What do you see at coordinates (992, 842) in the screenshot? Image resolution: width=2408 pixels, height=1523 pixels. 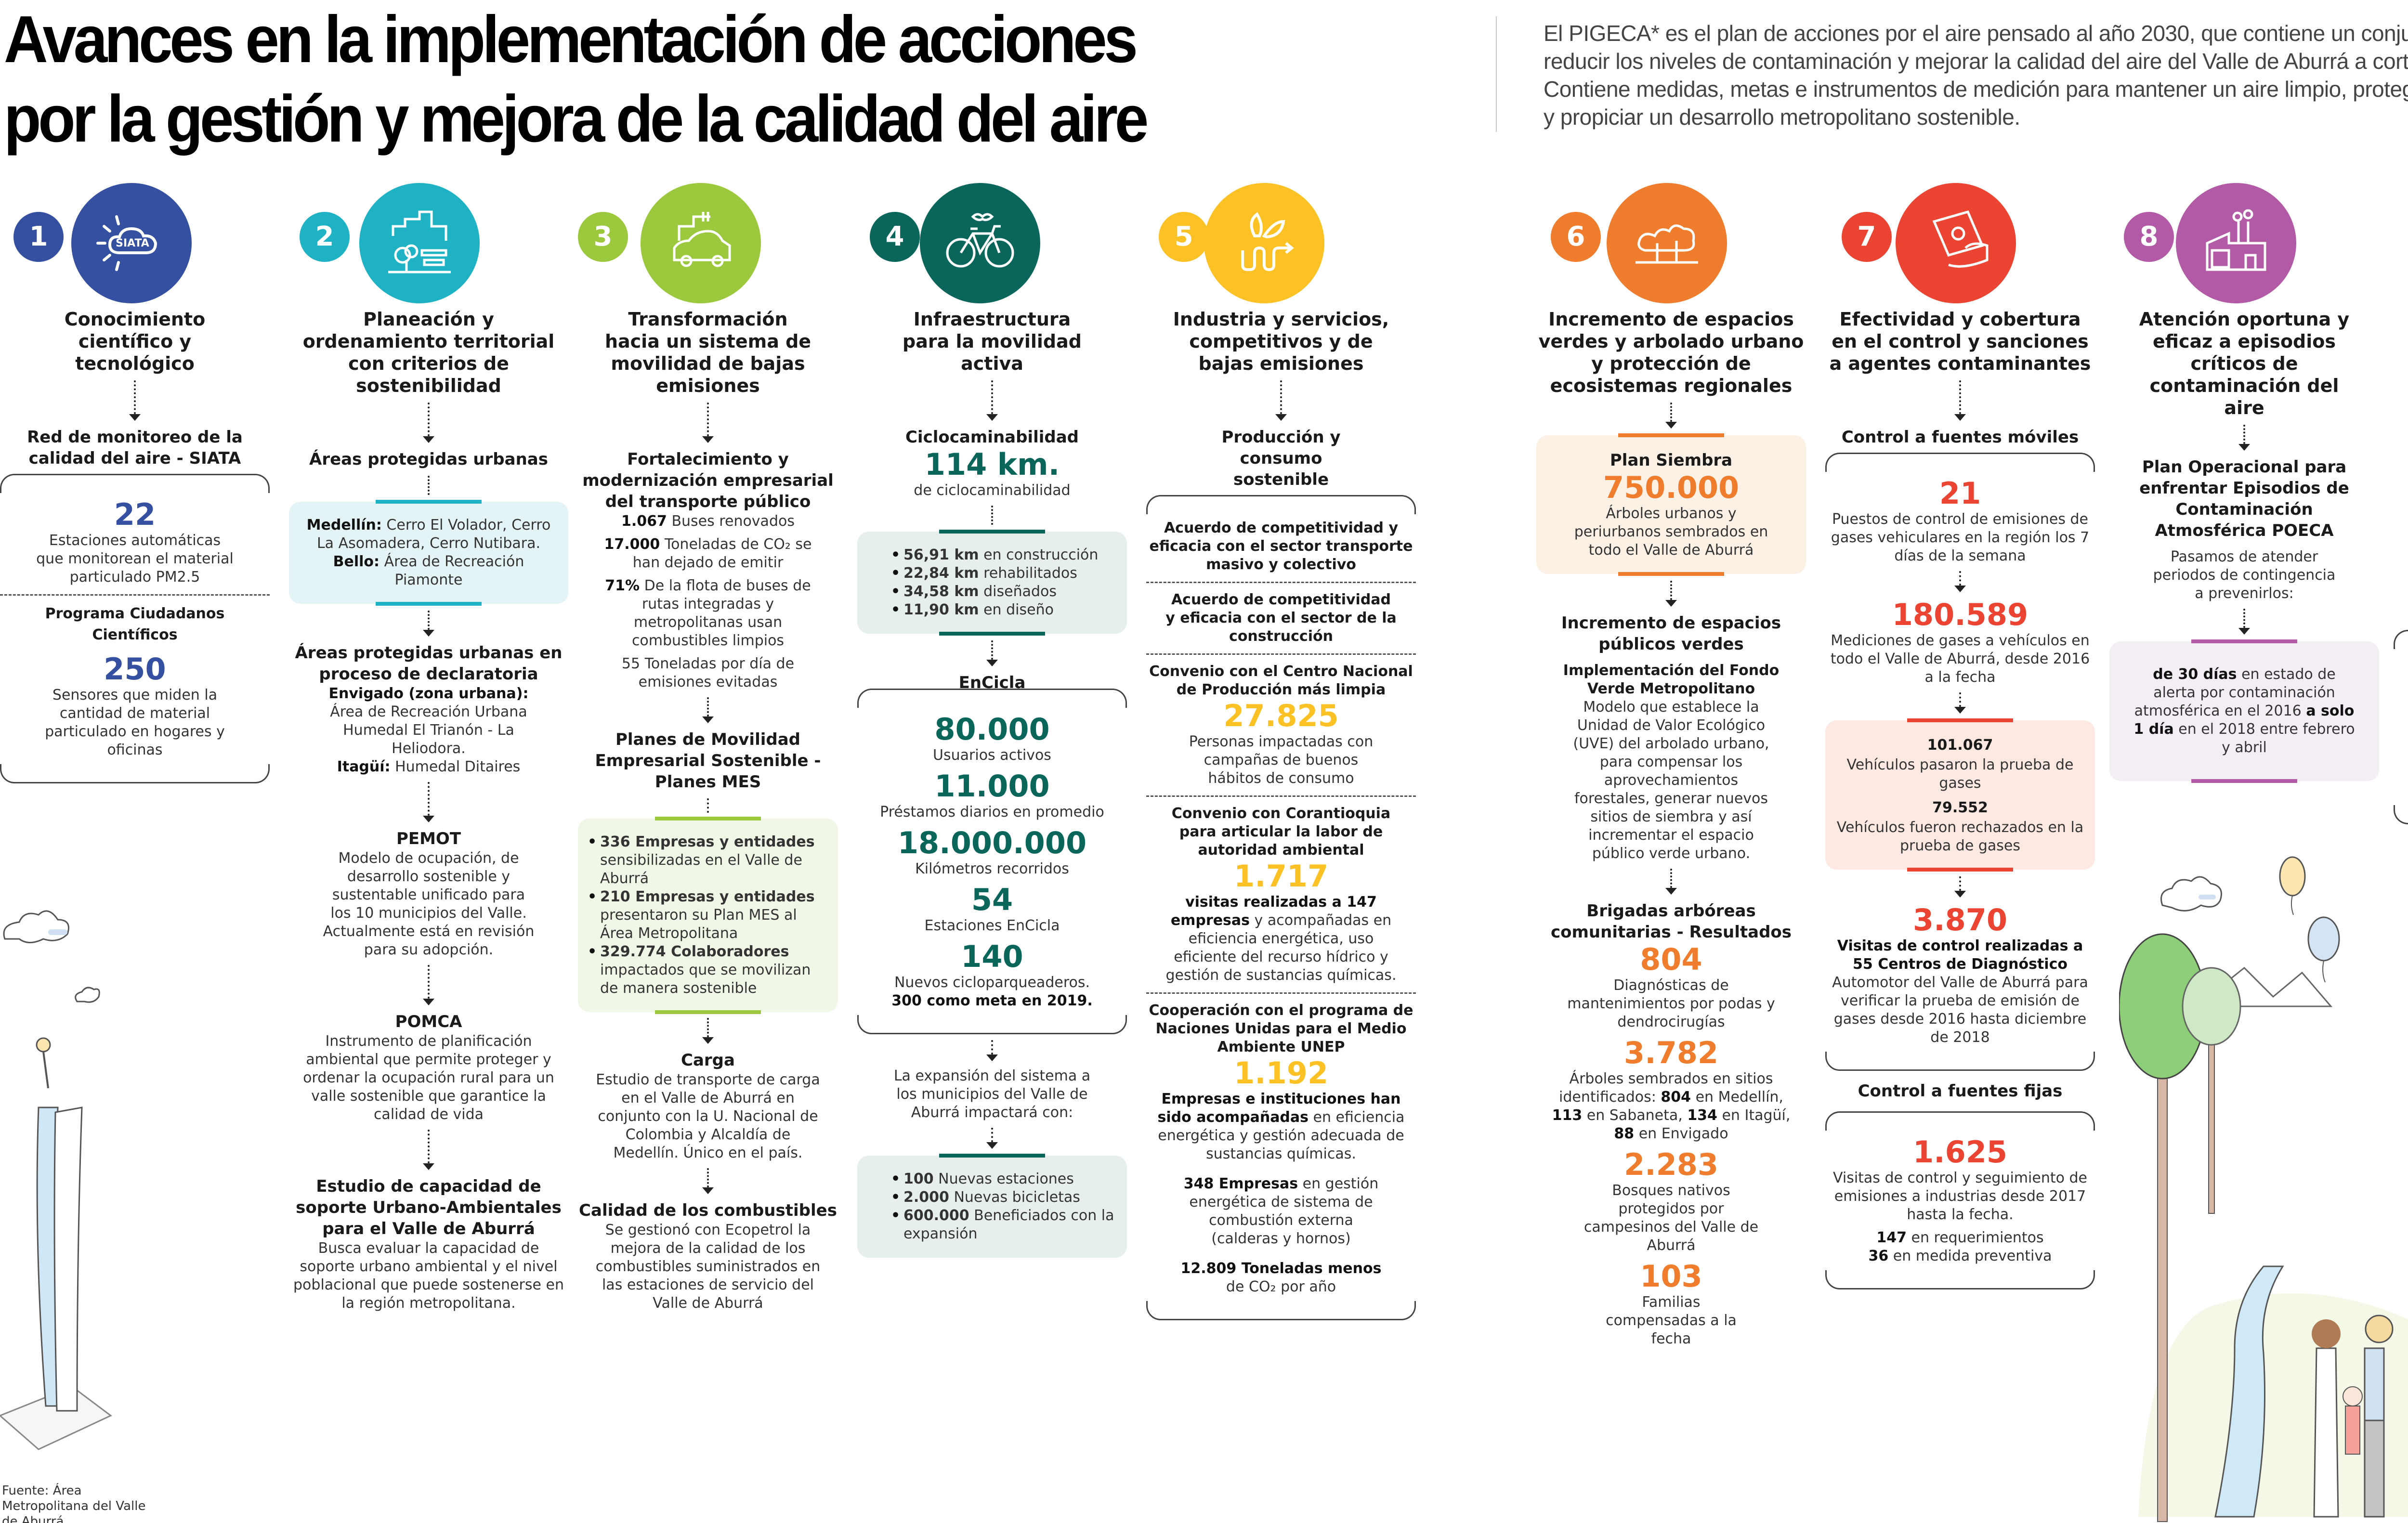 I see `stat-value: 18.000.000` at bounding box center [992, 842].